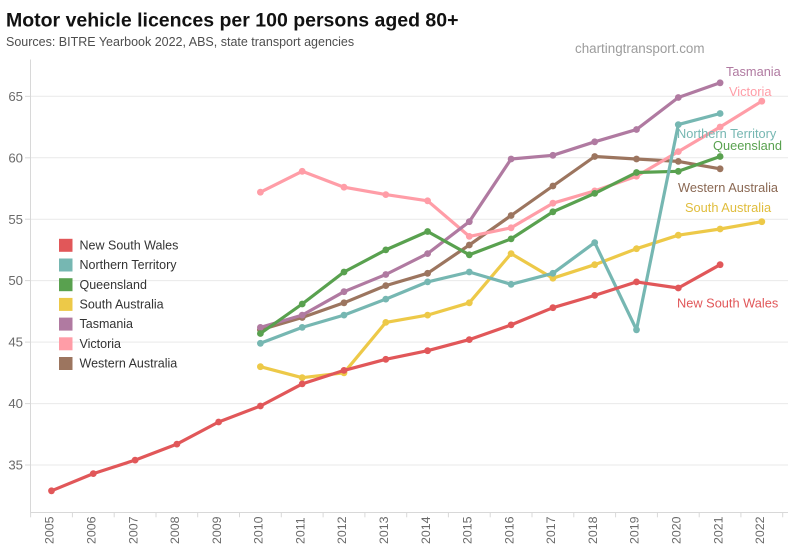 The height and width of the screenshot is (556, 788). I want to click on svg-text: 35, so click(15, 465).